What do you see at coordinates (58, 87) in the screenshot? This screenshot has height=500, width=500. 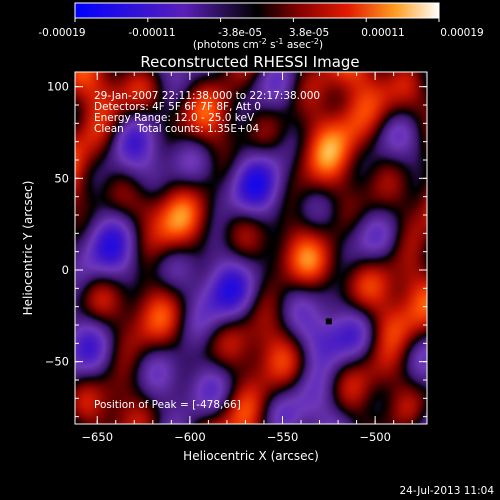 I see `y-tick-label: 100` at bounding box center [58, 87].